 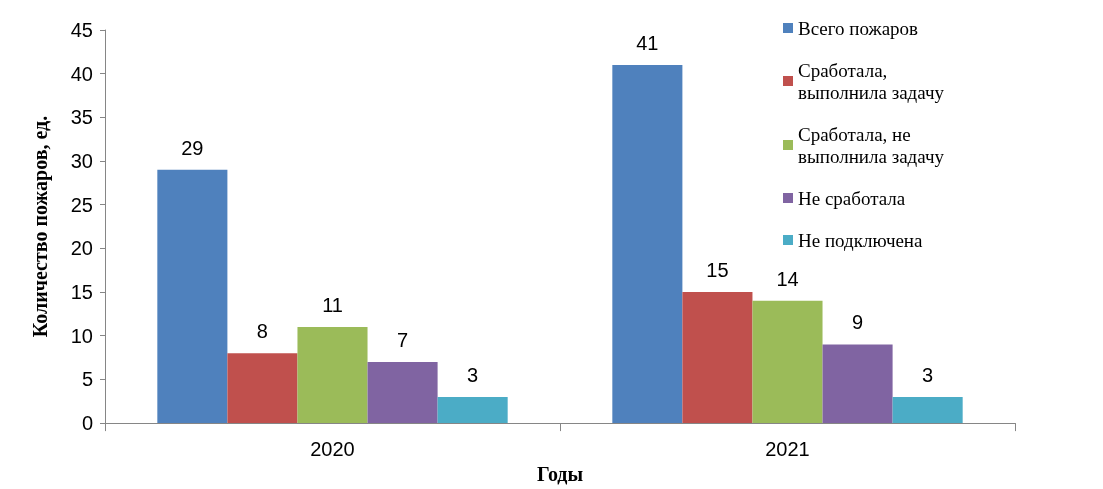 I want to click on y-tick-label: 45, so click(x=81, y=30).